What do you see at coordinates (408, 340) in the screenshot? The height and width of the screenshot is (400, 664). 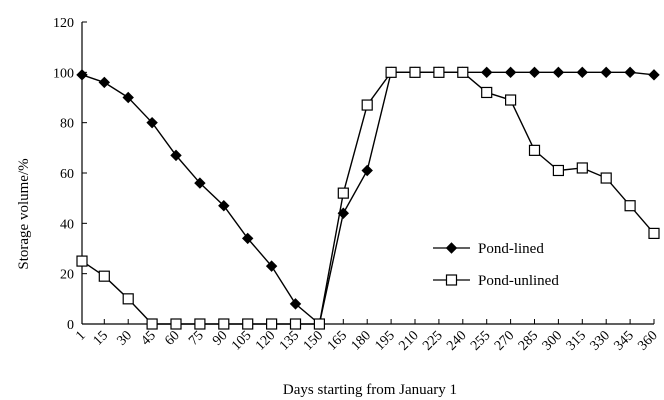 I see `x-tick-label: 210` at bounding box center [408, 340].